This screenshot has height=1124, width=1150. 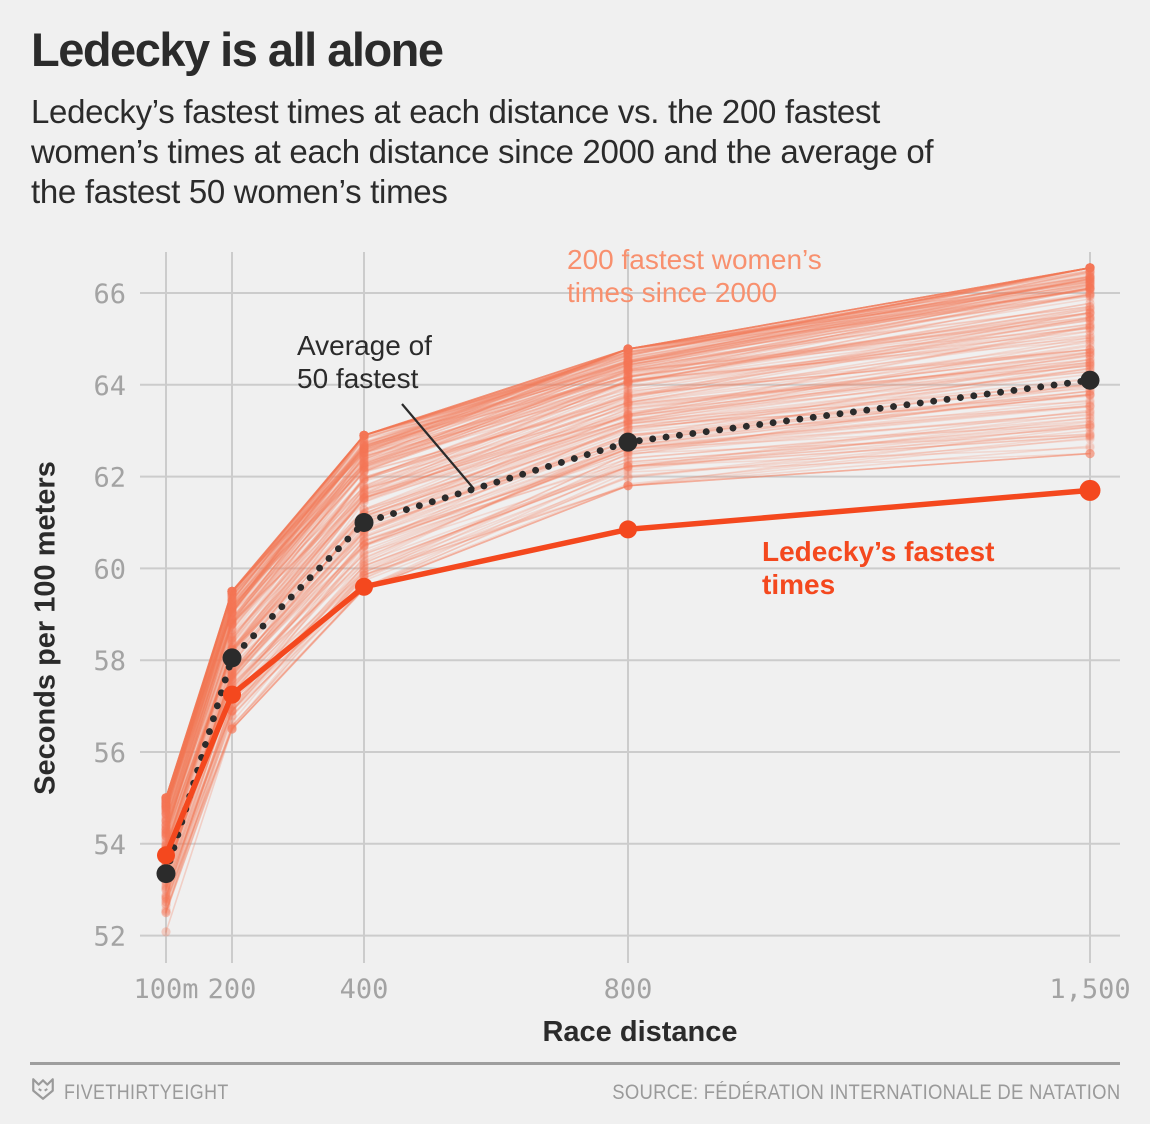 What do you see at coordinates (109, 753) in the screenshot?
I see `y-tick-label: 56` at bounding box center [109, 753].